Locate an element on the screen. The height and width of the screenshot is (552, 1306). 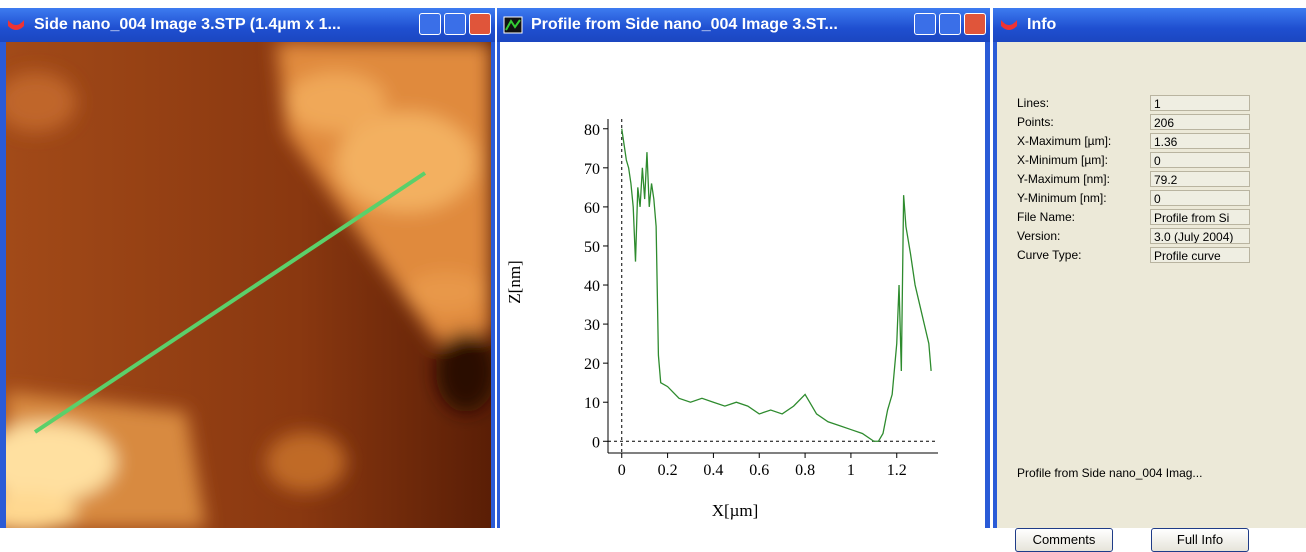
info-row: Curve Type: Profile curve is located at coordinates (1137, 255).